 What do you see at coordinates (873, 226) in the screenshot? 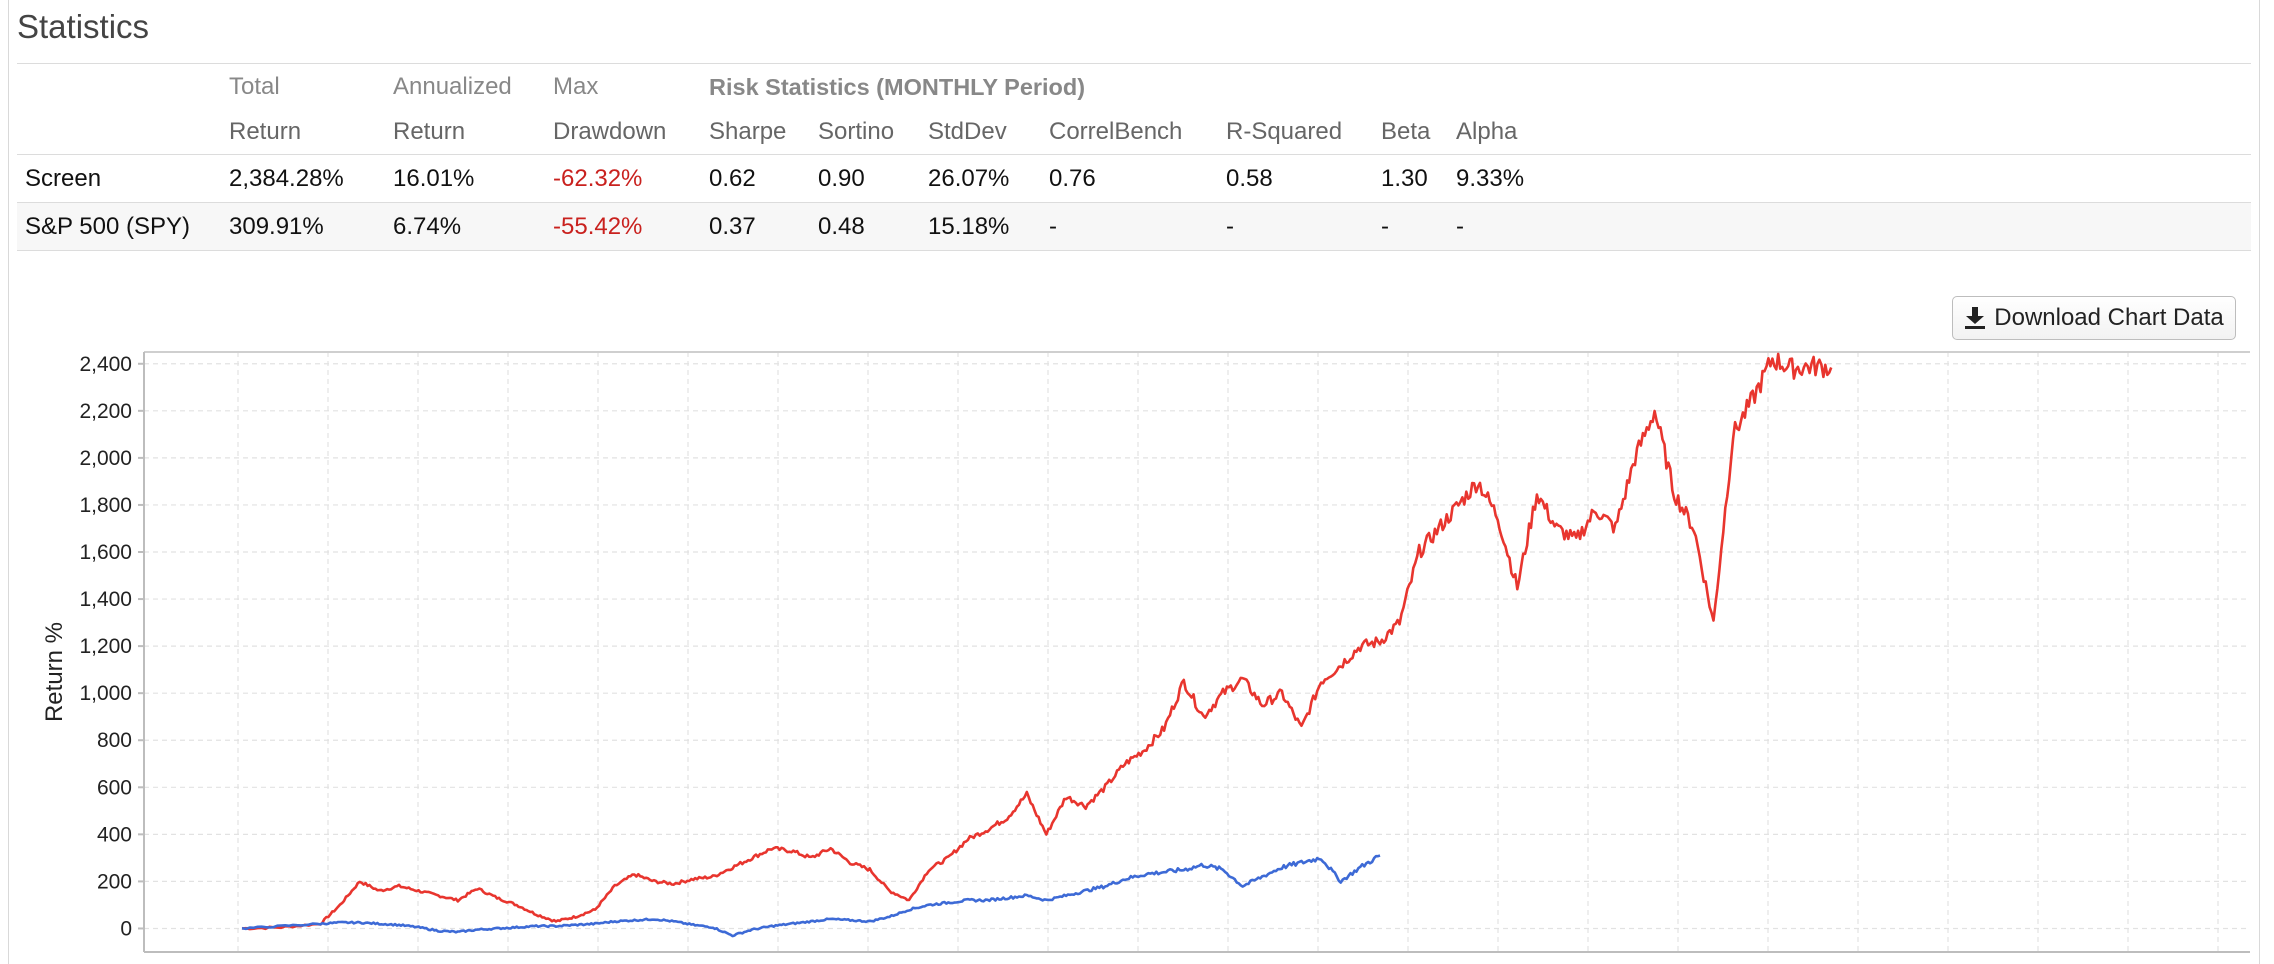
I see `sortino-cell: 0.48` at bounding box center [873, 226].